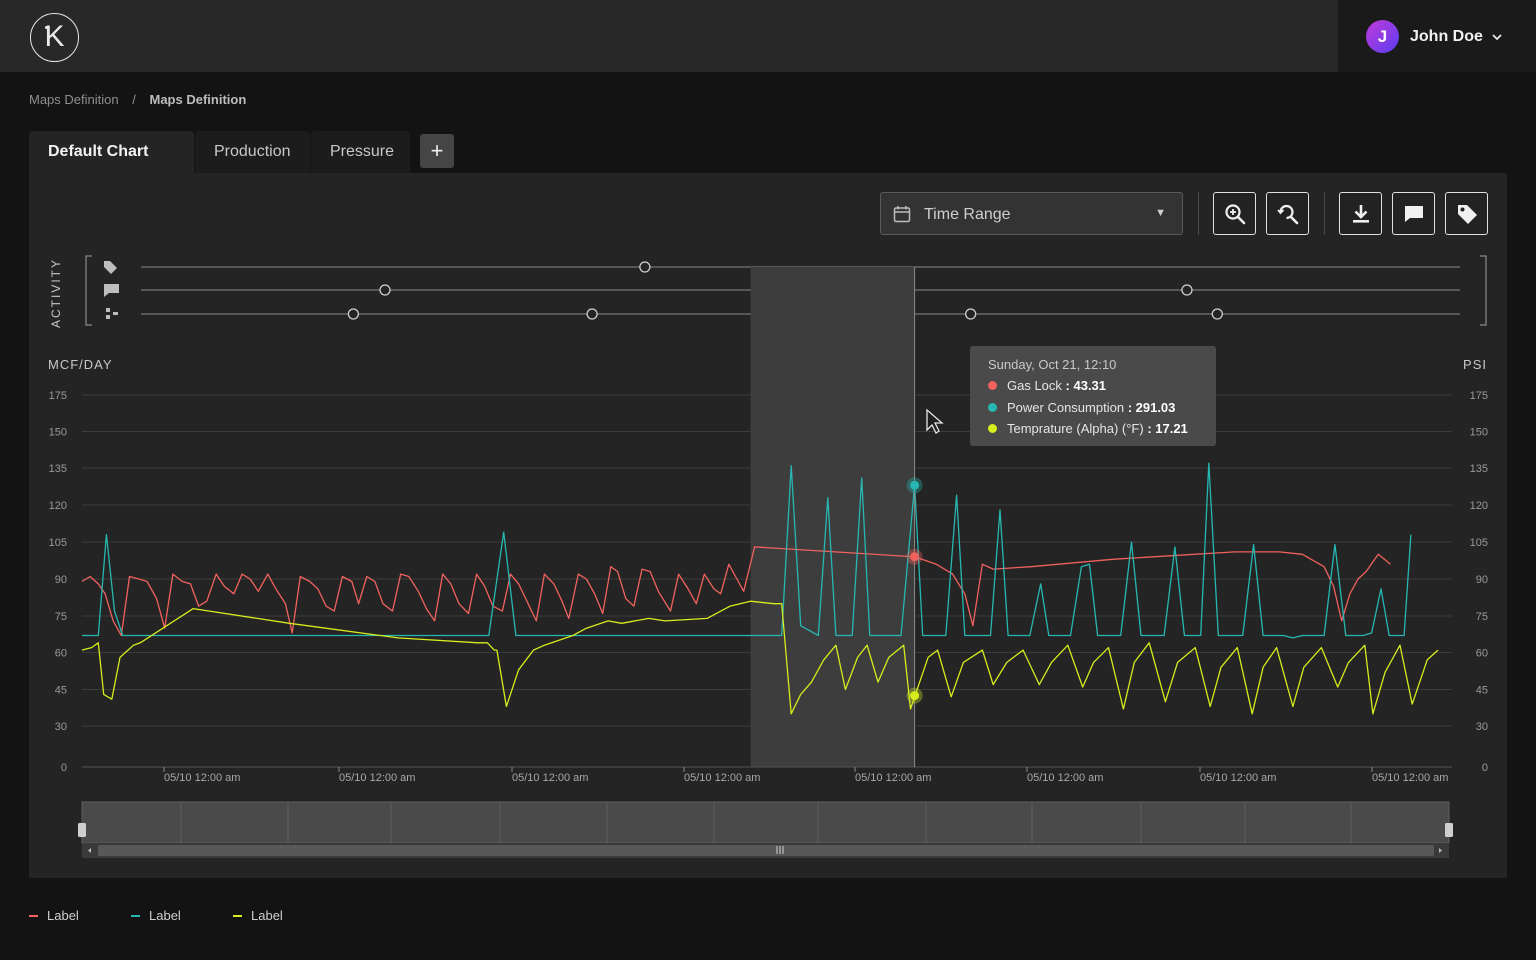  What do you see at coordinates (902, 214) in the screenshot?
I see `calendar-icon` at bounding box center [902, 214].